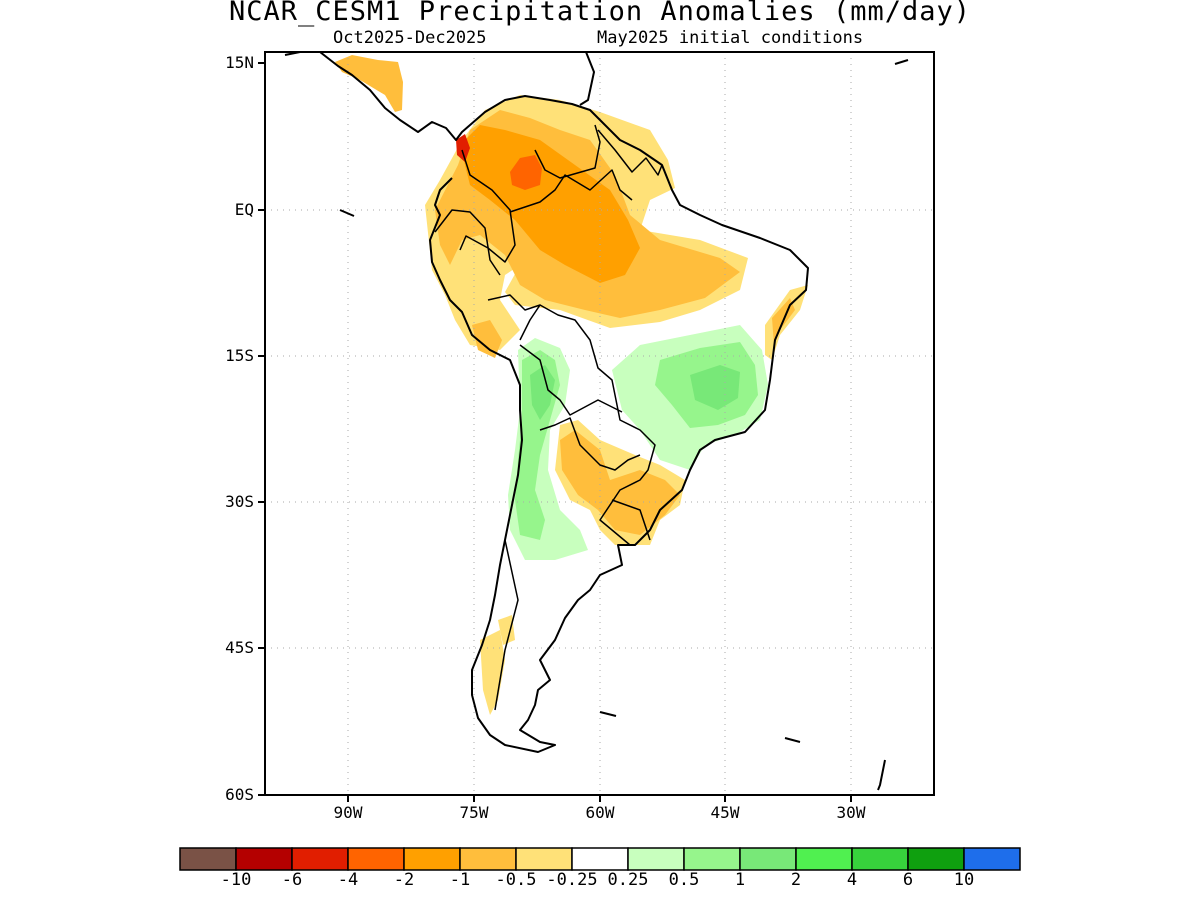 This screenshot has width=1200, height=900. What do you see at coordinates (740, 880) in the screenshot?
I see `colorbar-label: 1` at bounding box center [740, 880].